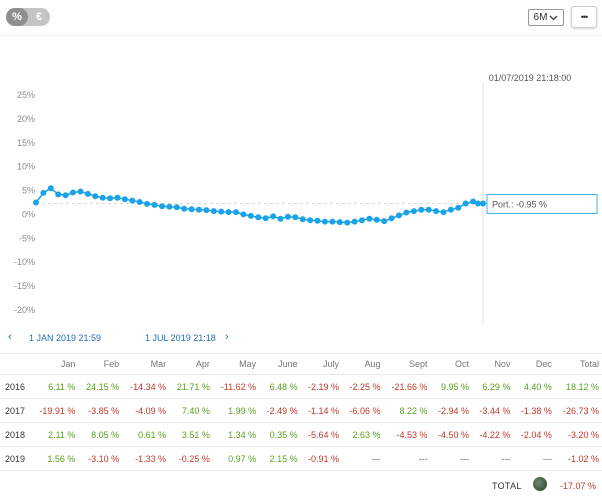 The height and width of the screenshot is (500, 602). Describe the element at coordinates (24, 310) in the screenshot. I see `y-tick-label: -20%` at that location.